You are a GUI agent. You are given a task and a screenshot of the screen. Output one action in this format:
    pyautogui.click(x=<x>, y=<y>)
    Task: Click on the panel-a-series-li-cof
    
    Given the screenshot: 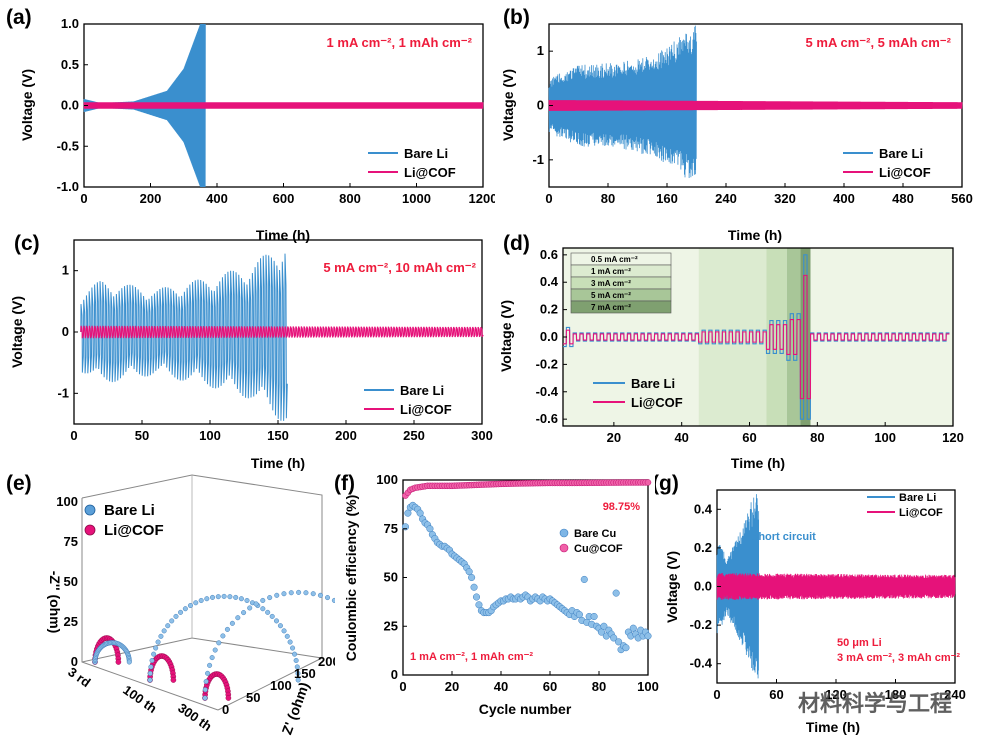 What is the action you would take?
    pyautogui.click(x=283, y=105)
    